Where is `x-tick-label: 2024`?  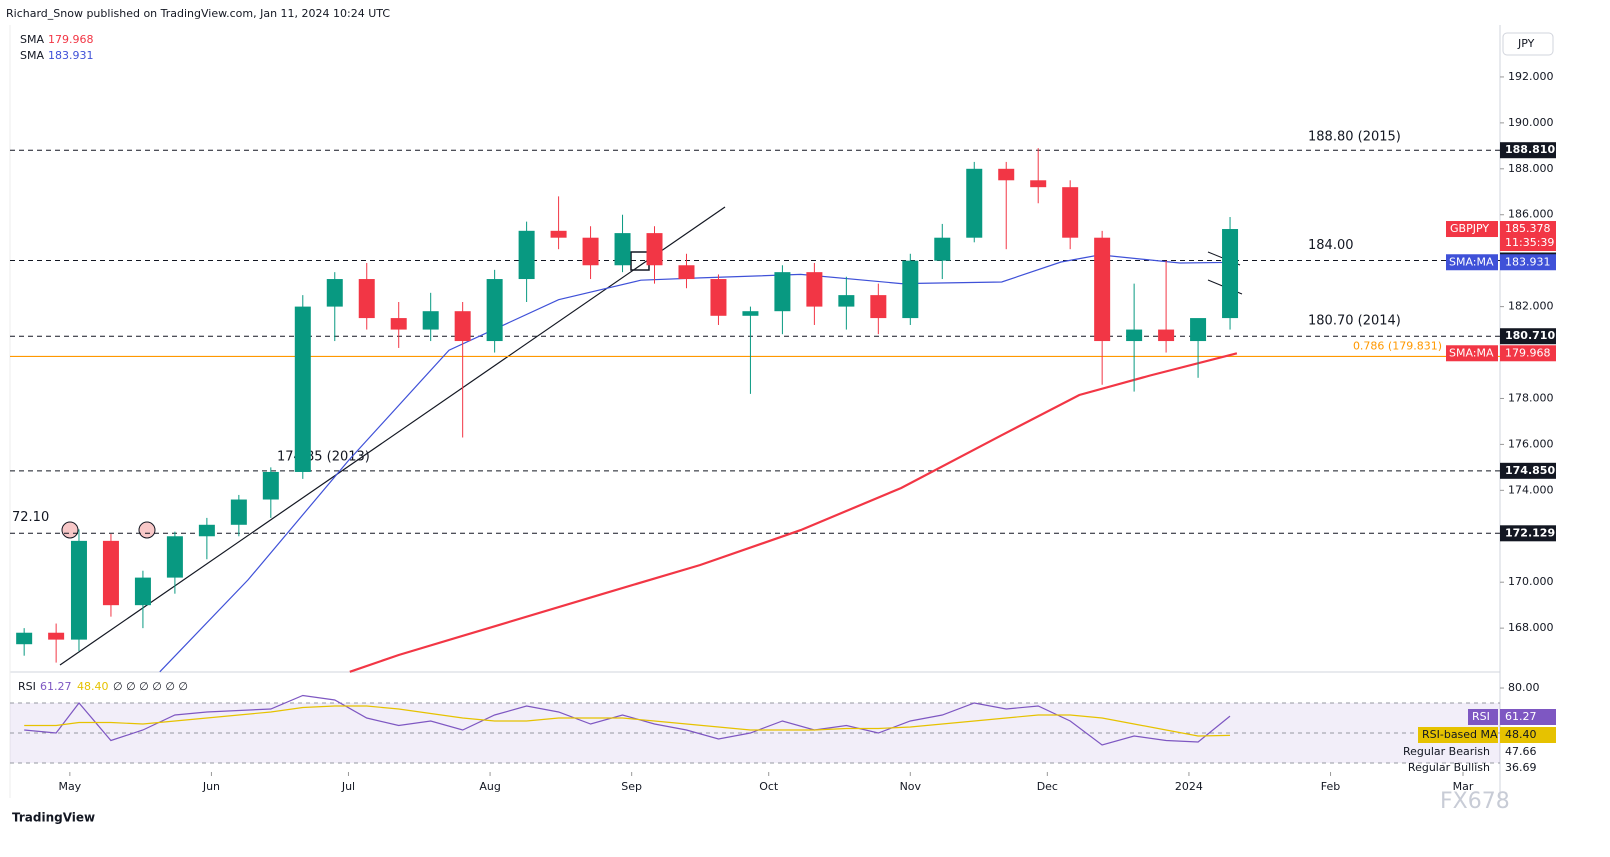
x-tick-label: 2024 is located at coordinates (1189, 786).